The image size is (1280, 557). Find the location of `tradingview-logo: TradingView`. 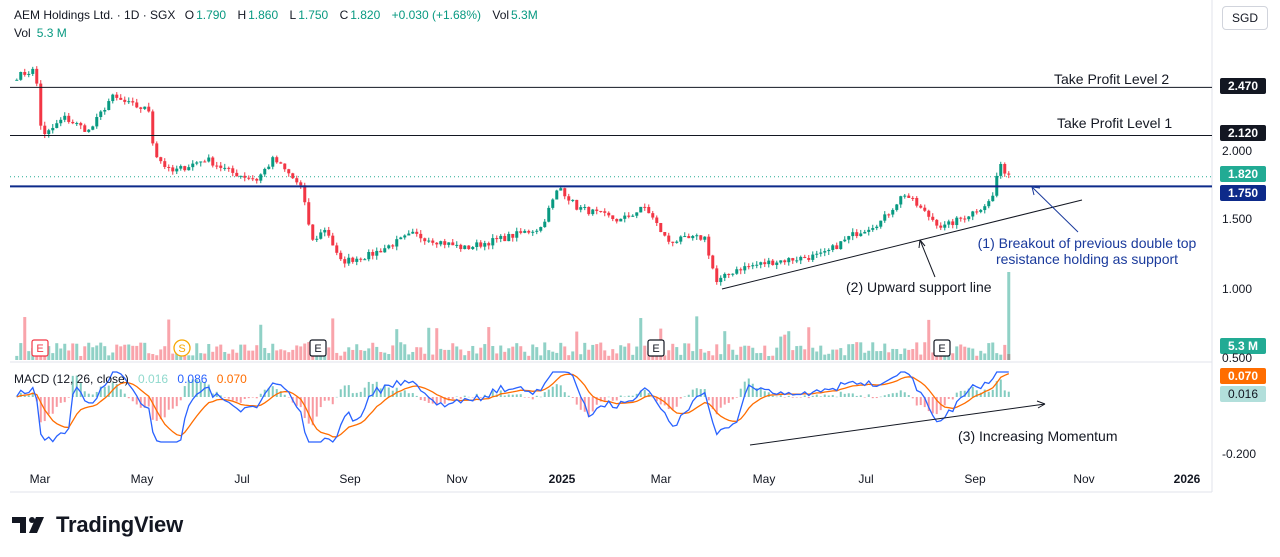

tradingview-logo: TradingView is located at coordinates (97, 525).